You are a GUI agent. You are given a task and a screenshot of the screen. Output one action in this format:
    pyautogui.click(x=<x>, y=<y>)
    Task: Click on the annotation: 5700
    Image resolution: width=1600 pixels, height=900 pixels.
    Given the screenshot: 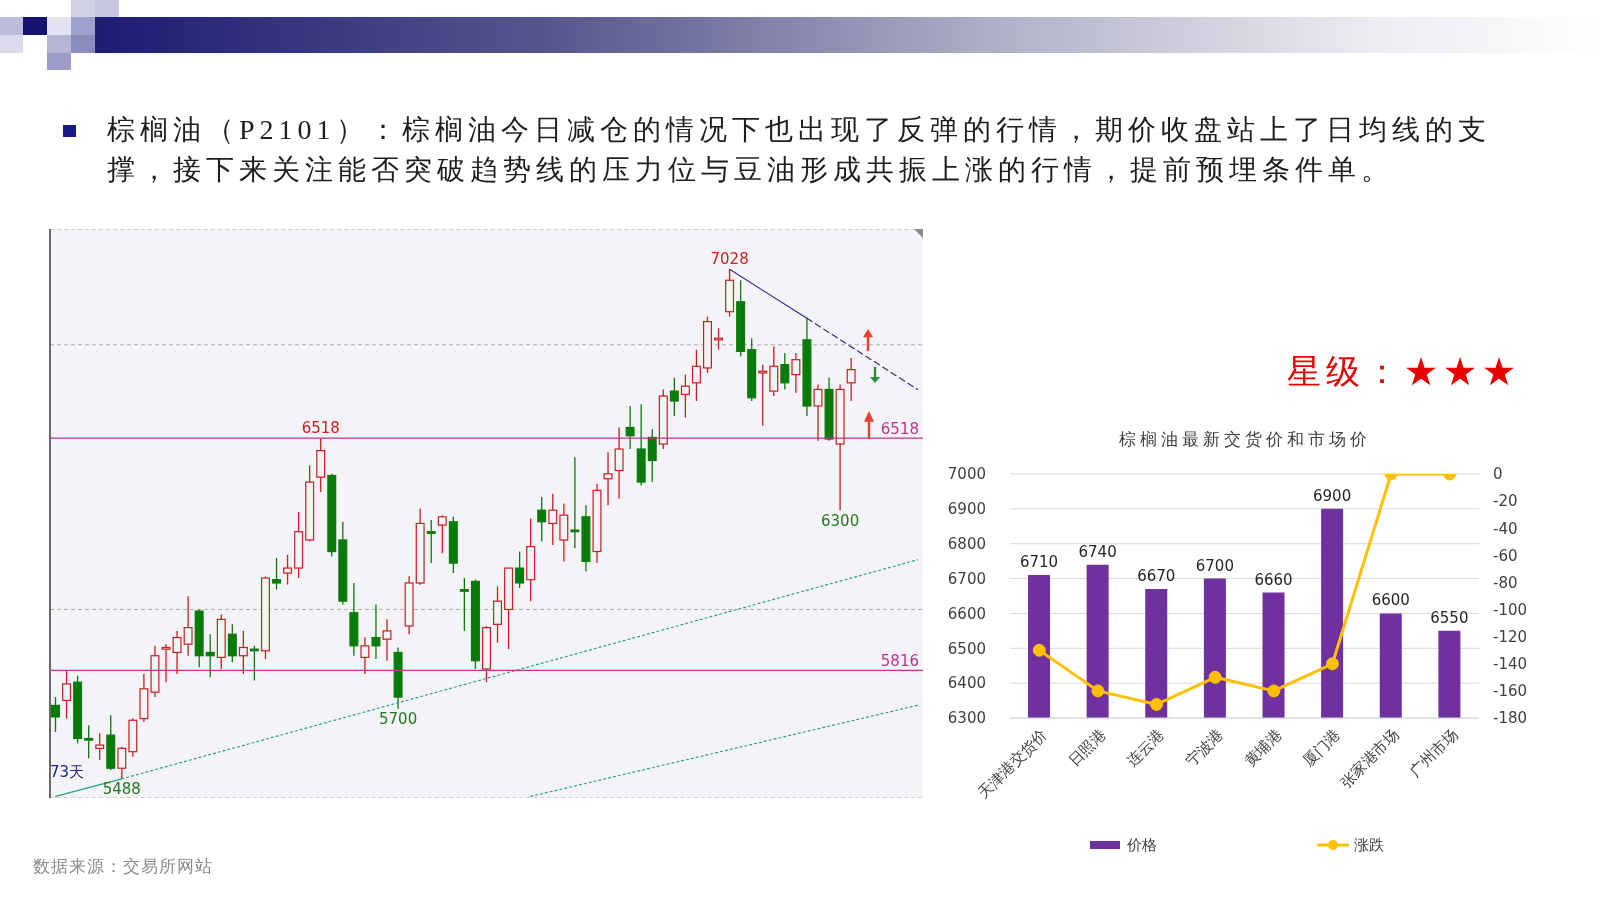 What is the action you would take?
    pyautogui.click(x=398, y=719)
    